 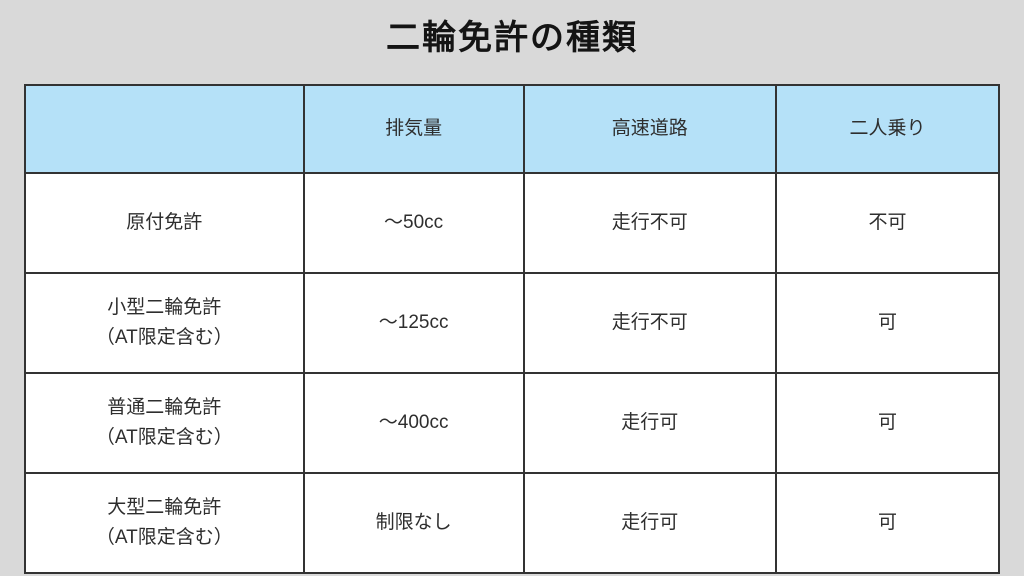 I want to click on header-cell-highway: 高速道路, so click(x=649, y=129).